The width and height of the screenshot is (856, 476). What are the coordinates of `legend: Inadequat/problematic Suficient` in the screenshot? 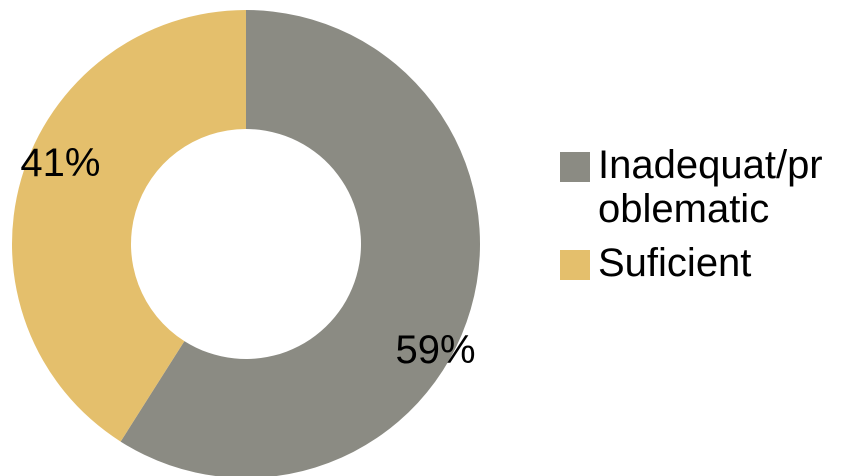 It's located at (705, 219).